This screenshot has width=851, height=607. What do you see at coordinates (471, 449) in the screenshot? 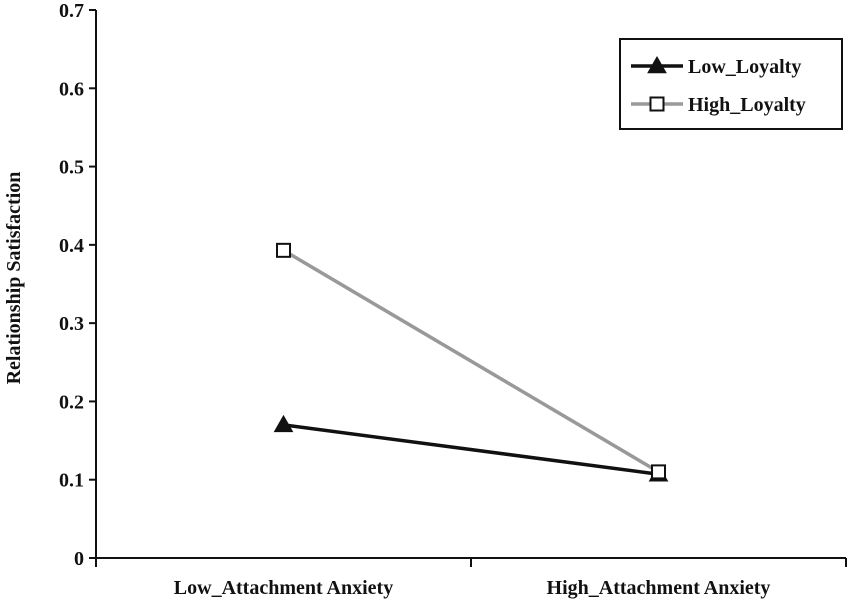
I see `series-line-low-loyalty` at bounding box center [471, 449].